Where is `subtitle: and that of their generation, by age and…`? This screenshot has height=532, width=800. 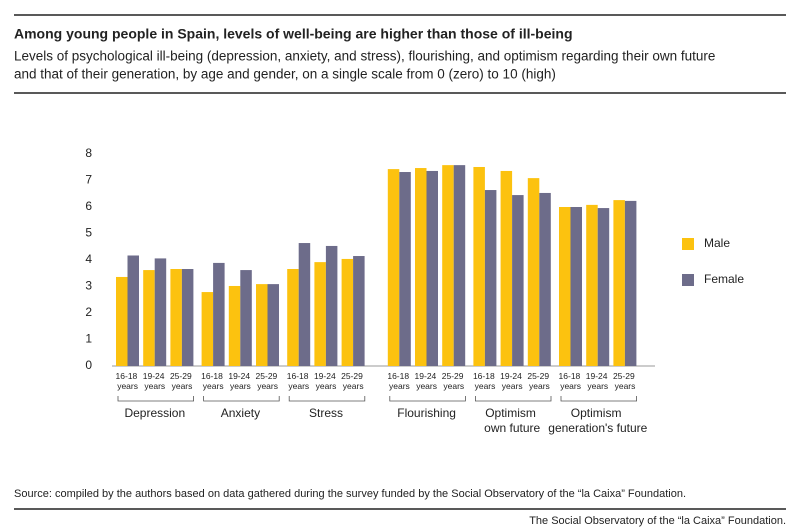
subtitle: and that of their generation, by age and… is located at coordinates (285, 74).